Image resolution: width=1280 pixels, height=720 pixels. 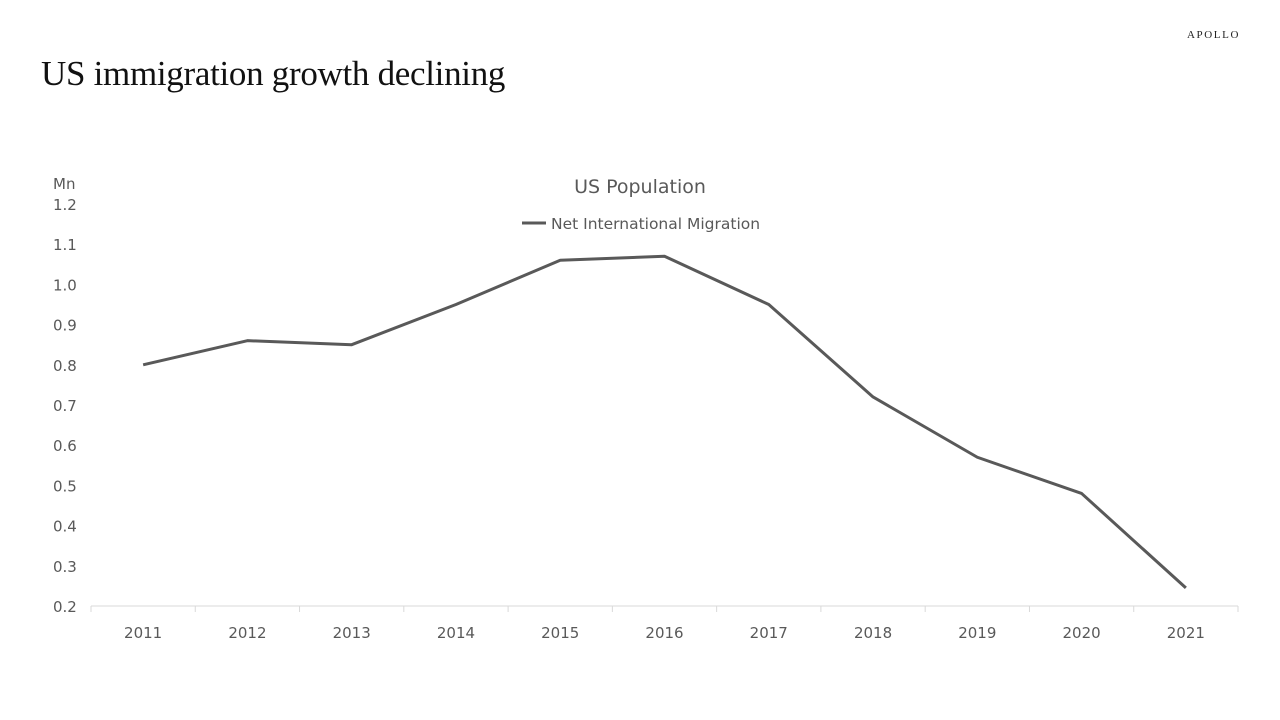 What do you see at coordinates (1213, 35) in the screenshot?
I see `apollo-logo: APOLLO` at bounding box center [1213, 35].